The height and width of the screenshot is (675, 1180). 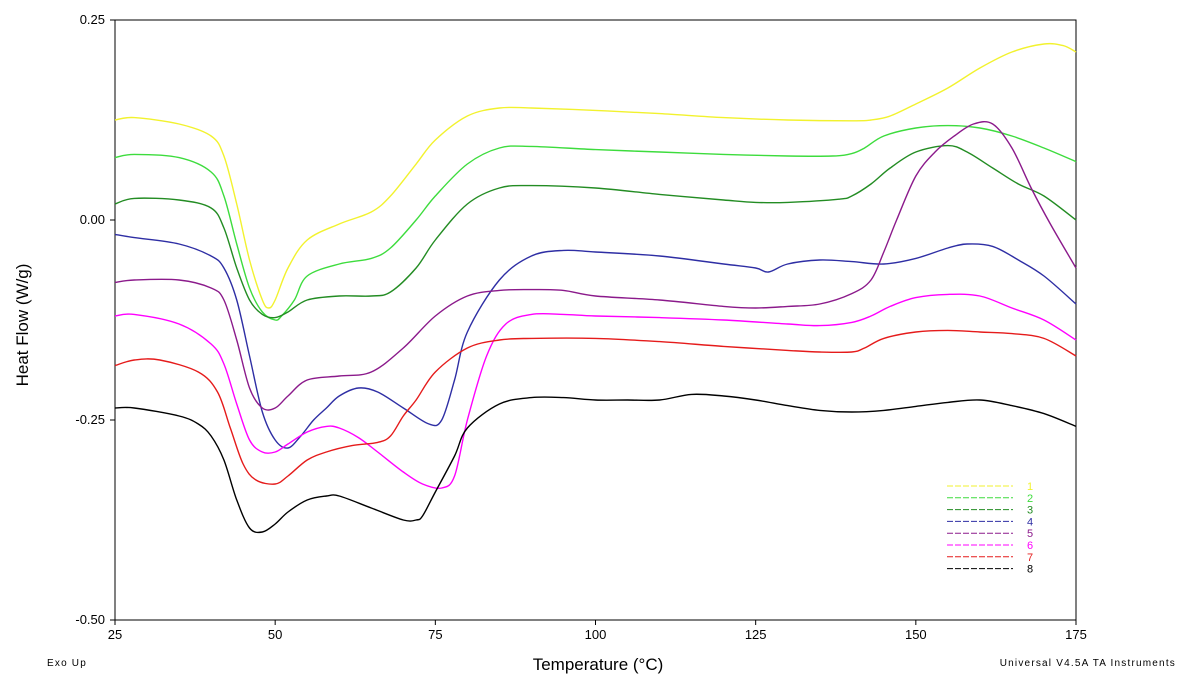 What do you see at coordinates (67, 663) in the screenshot?
I see `exo-up-label: Exo Up` at bounding box center [67, 663].